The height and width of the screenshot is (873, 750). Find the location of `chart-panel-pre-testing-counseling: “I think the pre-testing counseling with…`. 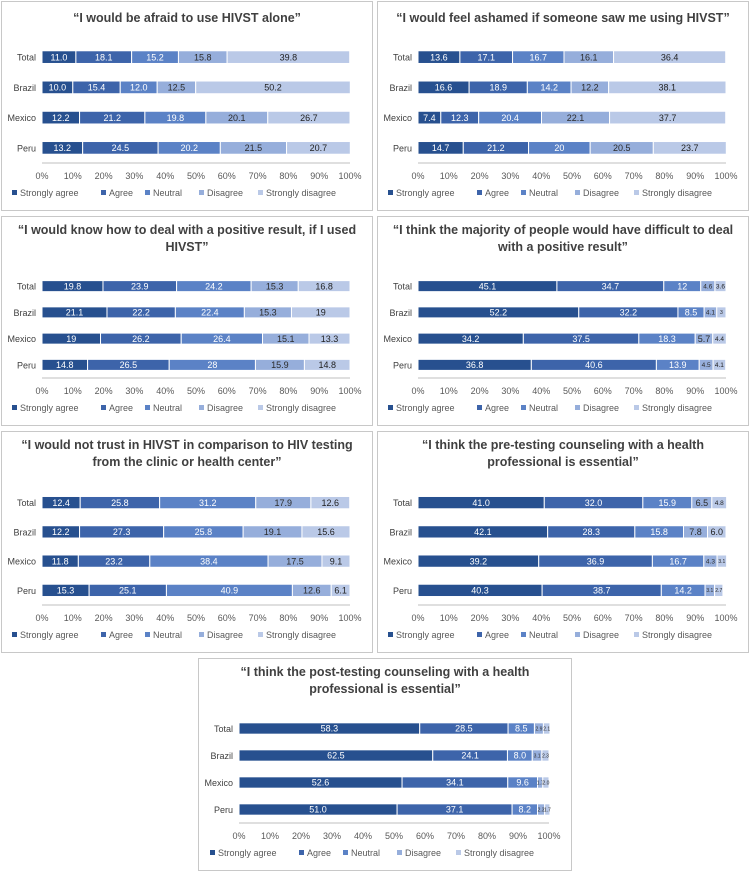

chart-panel-pre-testing-counseling: “I think the pre-testing counseling with… is located at coordinates (563, 542).